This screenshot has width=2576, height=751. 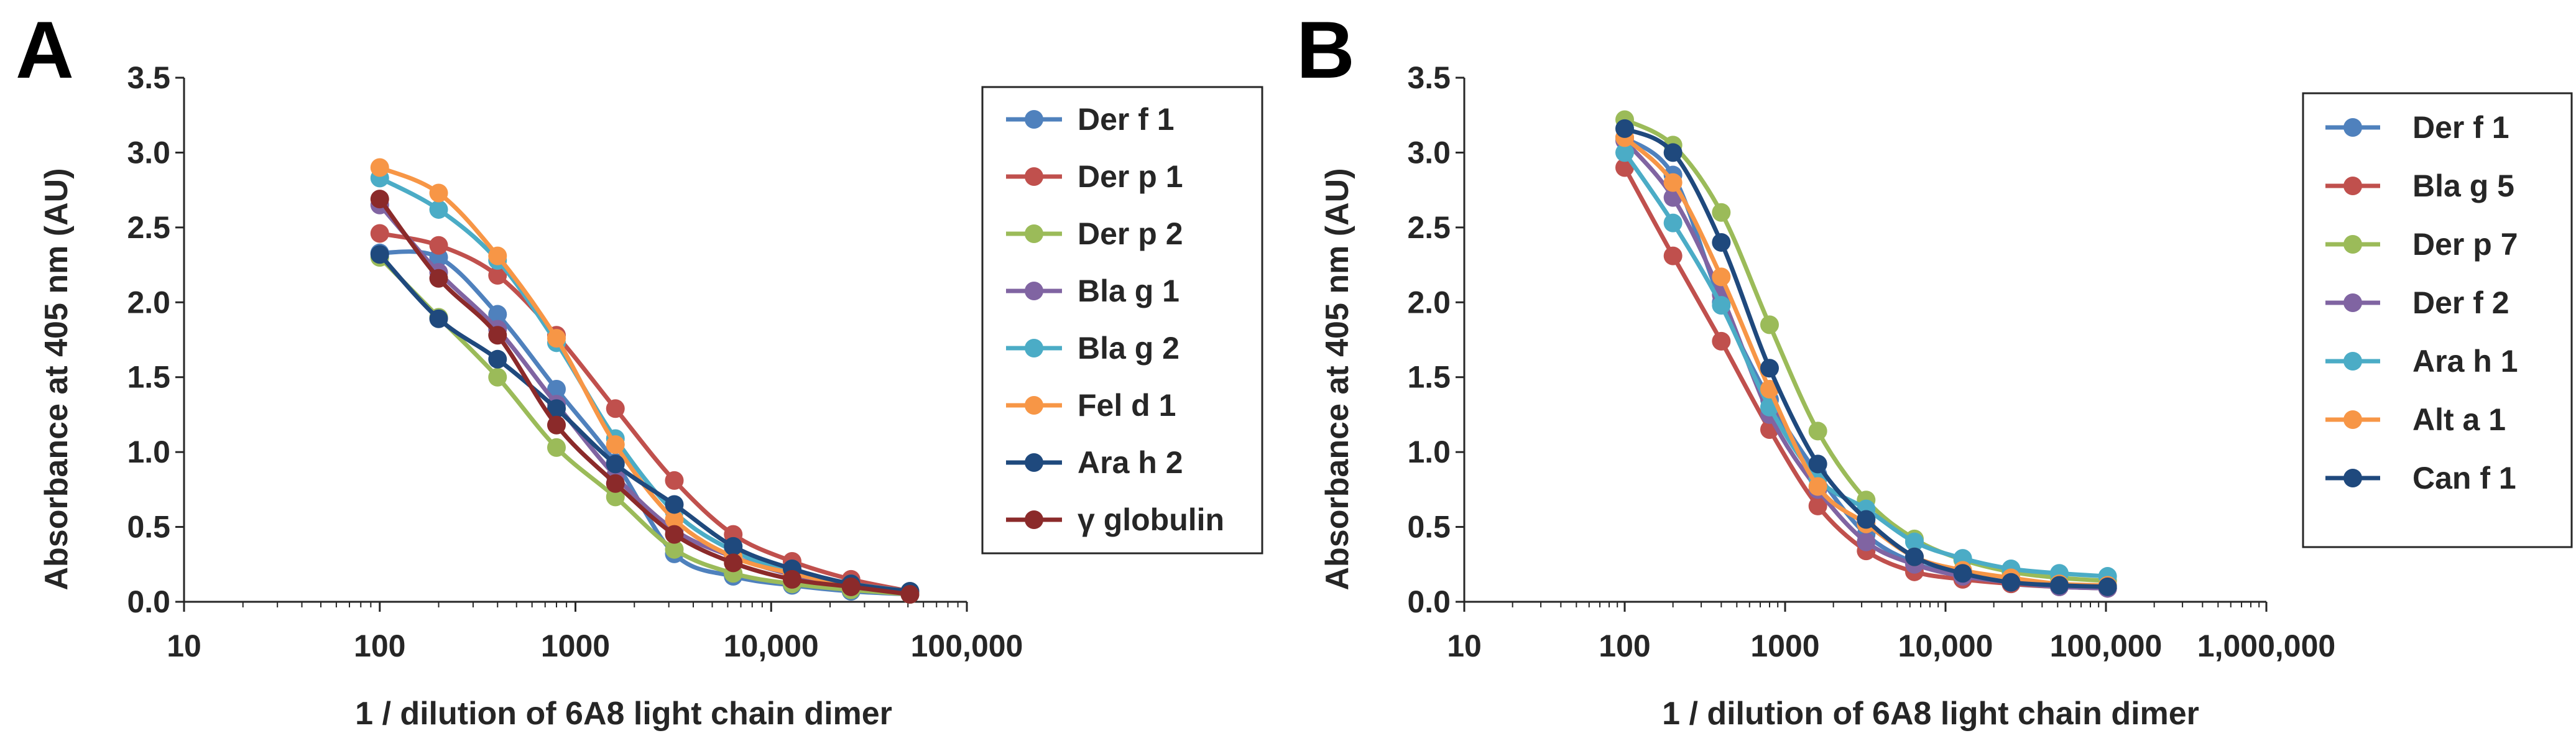 I want to click on panel-a-x-tick-label: 1000, so click(x=575, y=646).